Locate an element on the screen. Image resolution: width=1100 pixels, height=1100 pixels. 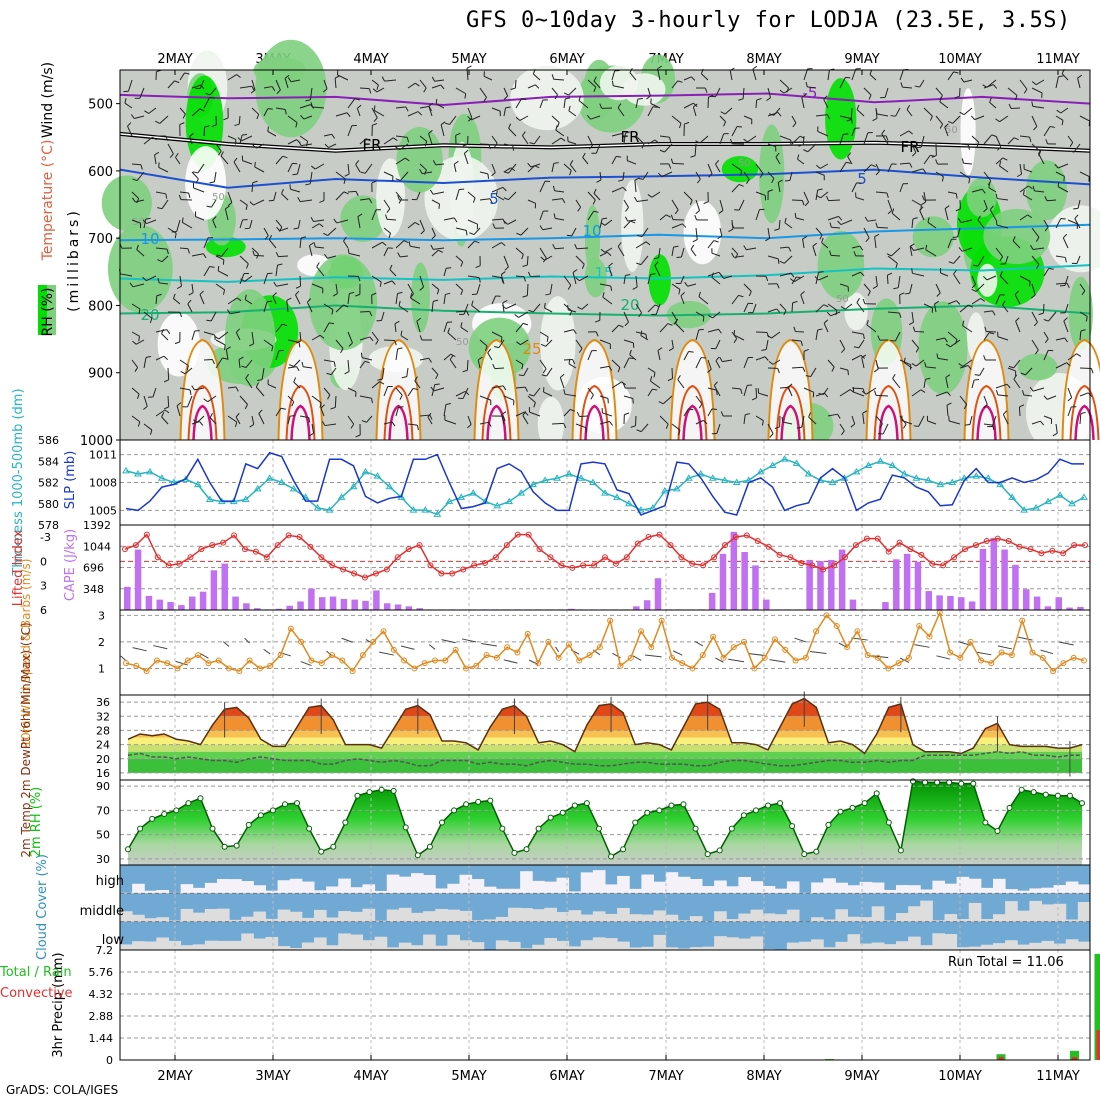
wind10-label: 10m Wind Speed & Barbs (m/s) is located at coordinates (26, 653).